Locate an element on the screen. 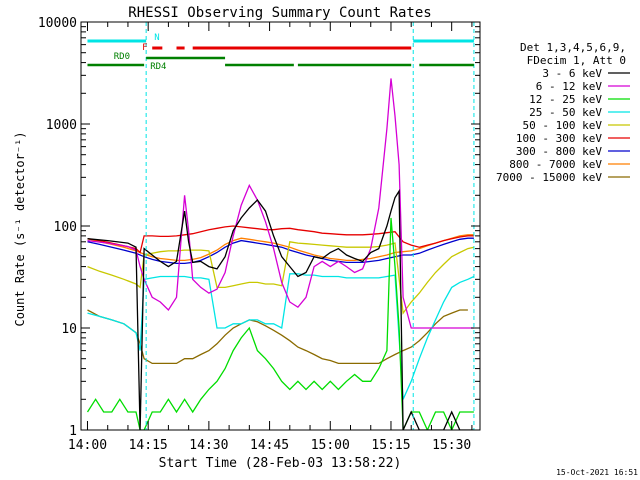 The height and width of the screenshot is (480, 640). legend-label: 12 - 25 keV is located at coordinates (565, 99).